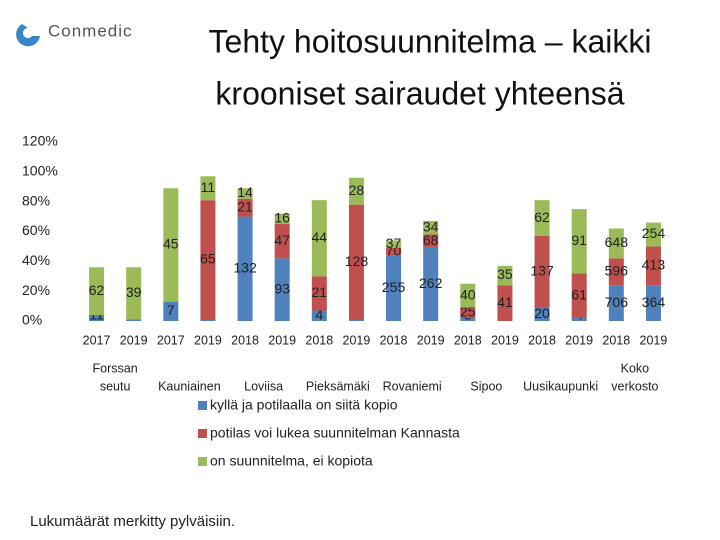 The width and height of the screenshot is (720, 540). I want to click on count-label: 364, so click(654, 302).